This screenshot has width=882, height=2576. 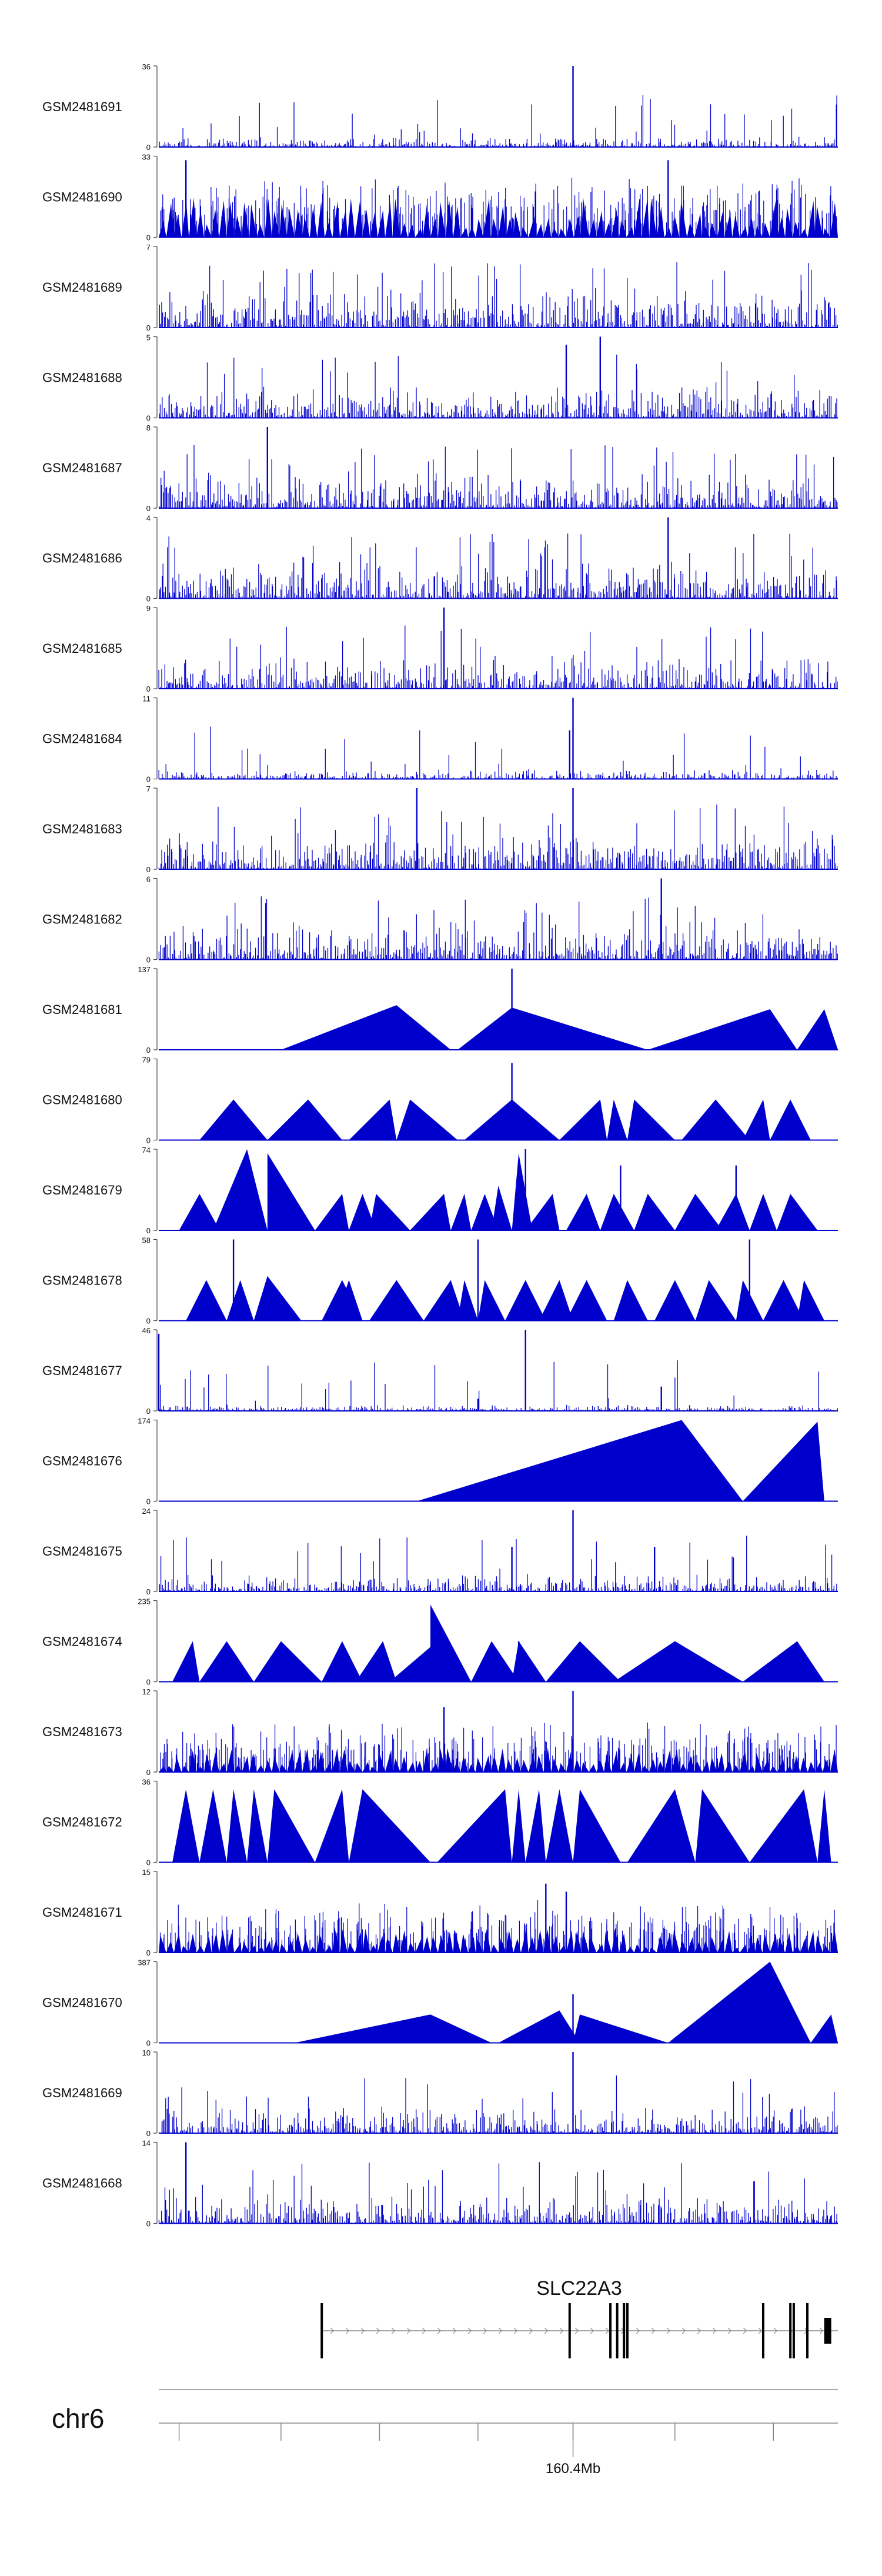 What do you see at coordinates (498, 2433) in the screenshot?
I see `genome-axis: 160.4Mb` at bounding box center [498, 2433].